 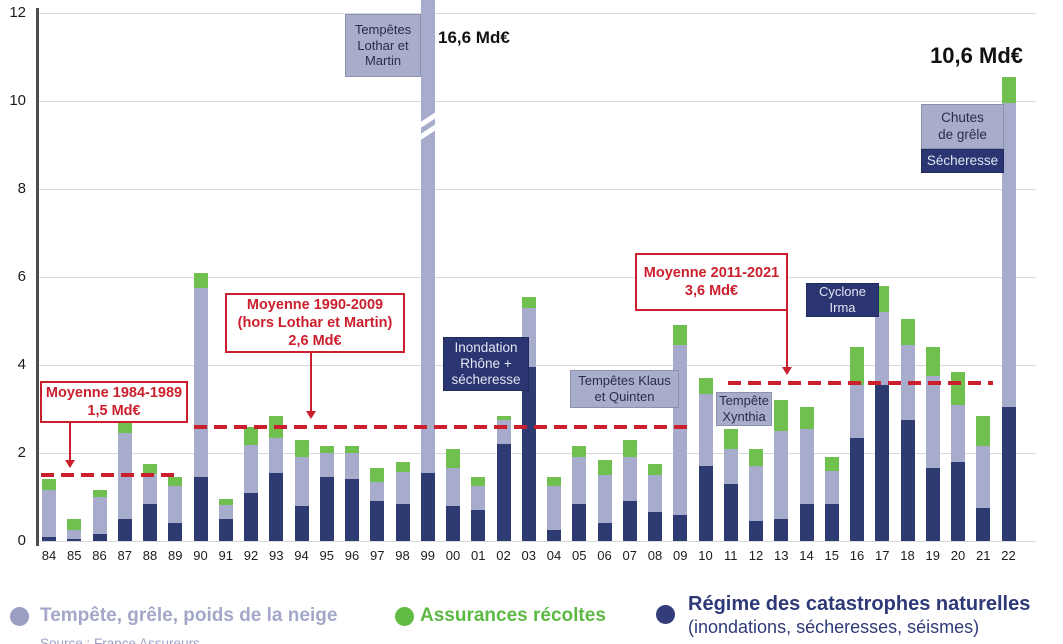 What do you see at coordinates (857, 555) in the screenshot?
I see `x-tick-label-16: 16` at bounding box center [857, 555].